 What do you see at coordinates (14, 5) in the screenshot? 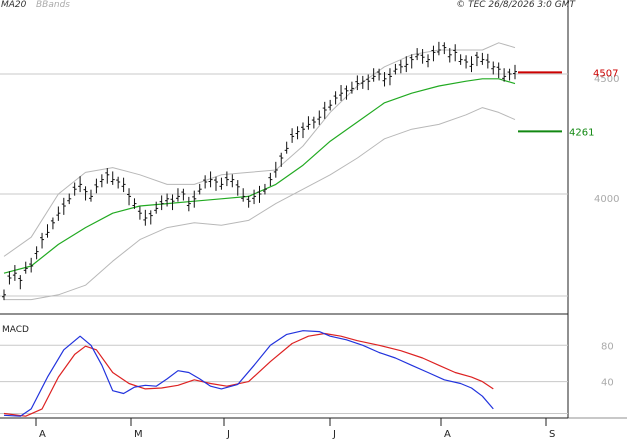
I see `ma20-legend-label: MA20` at bounding box center [14, 5].